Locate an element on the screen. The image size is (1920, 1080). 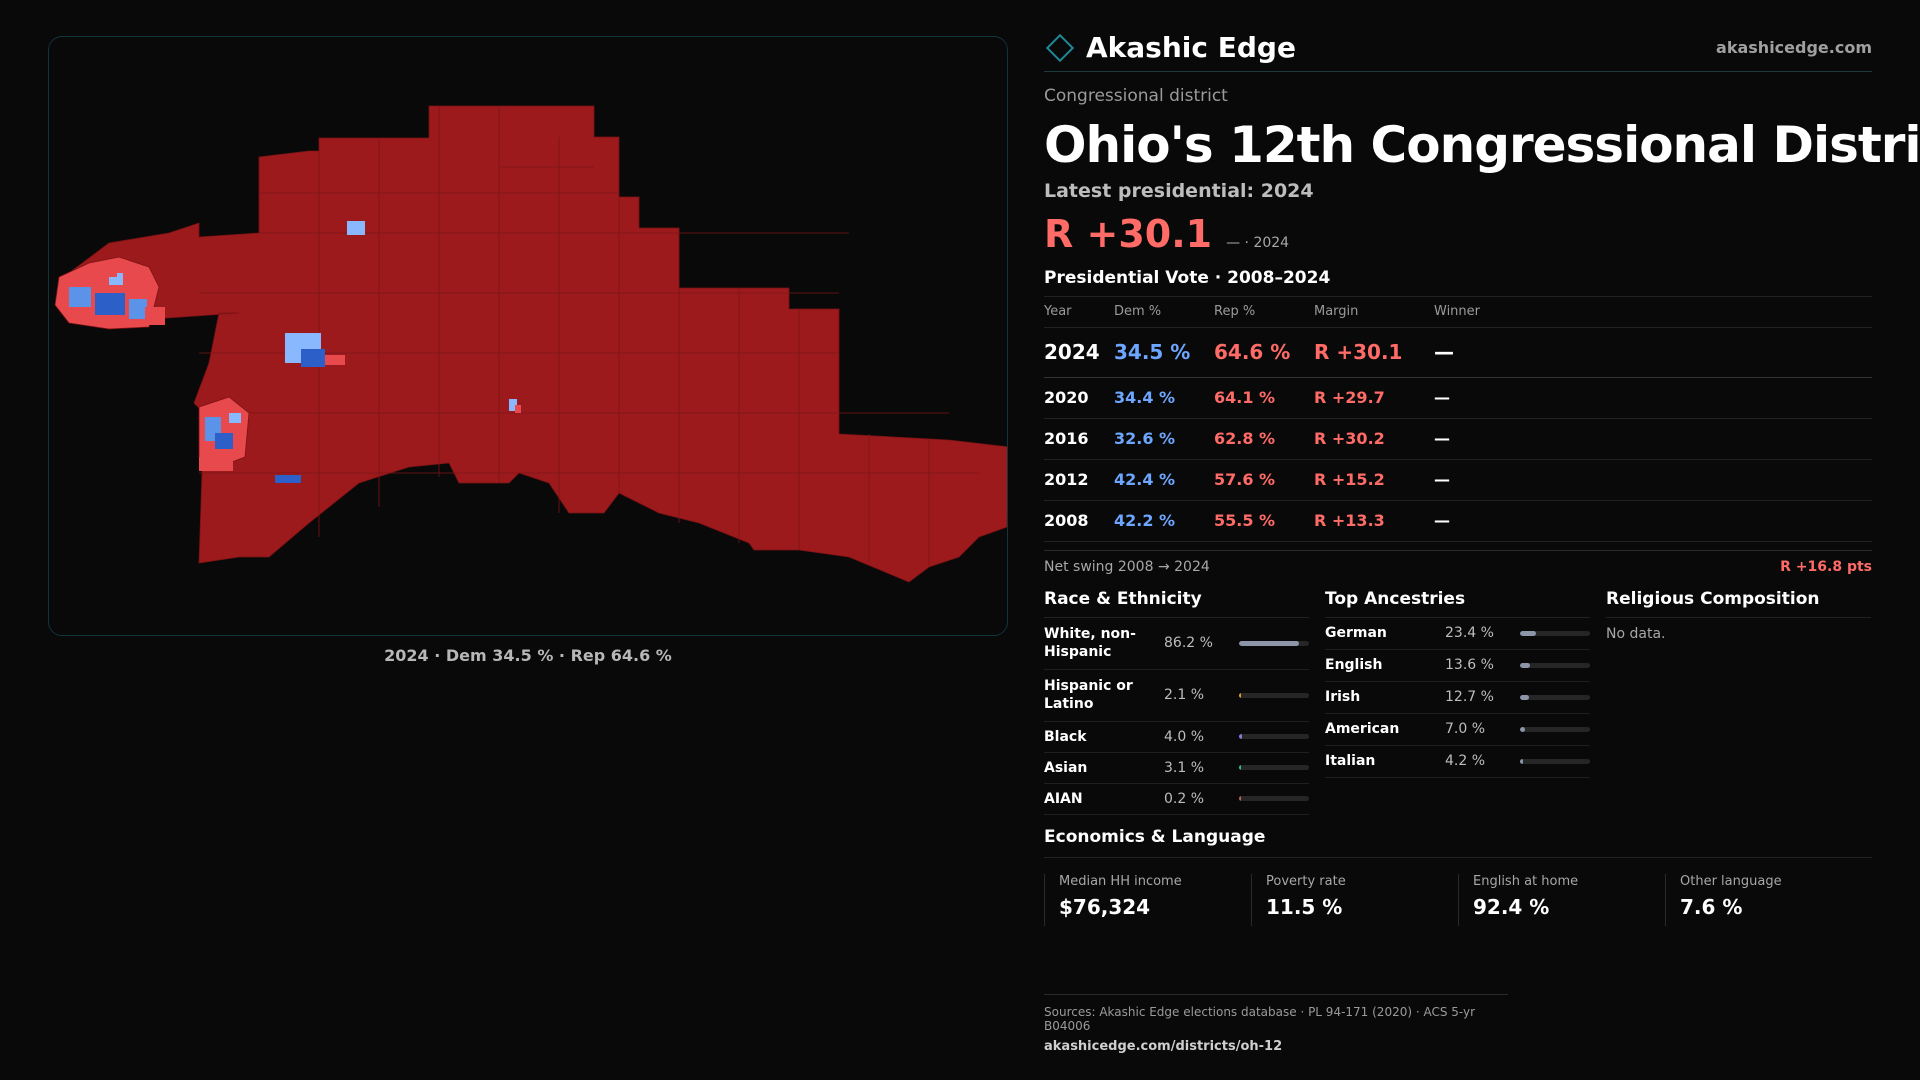
econ-value: 7.6 % is located at coordinates (1711, 906).